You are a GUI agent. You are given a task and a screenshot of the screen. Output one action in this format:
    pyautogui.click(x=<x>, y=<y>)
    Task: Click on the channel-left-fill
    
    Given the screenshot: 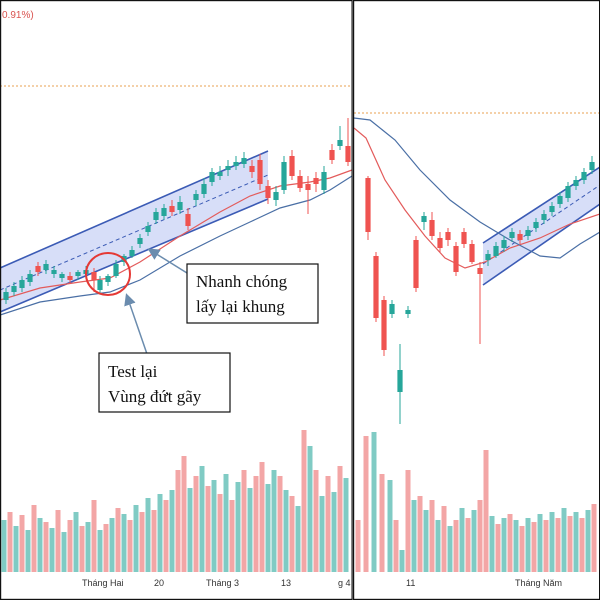 What is the action you would take?
    pyautogui.click(x=134, y=231)
    